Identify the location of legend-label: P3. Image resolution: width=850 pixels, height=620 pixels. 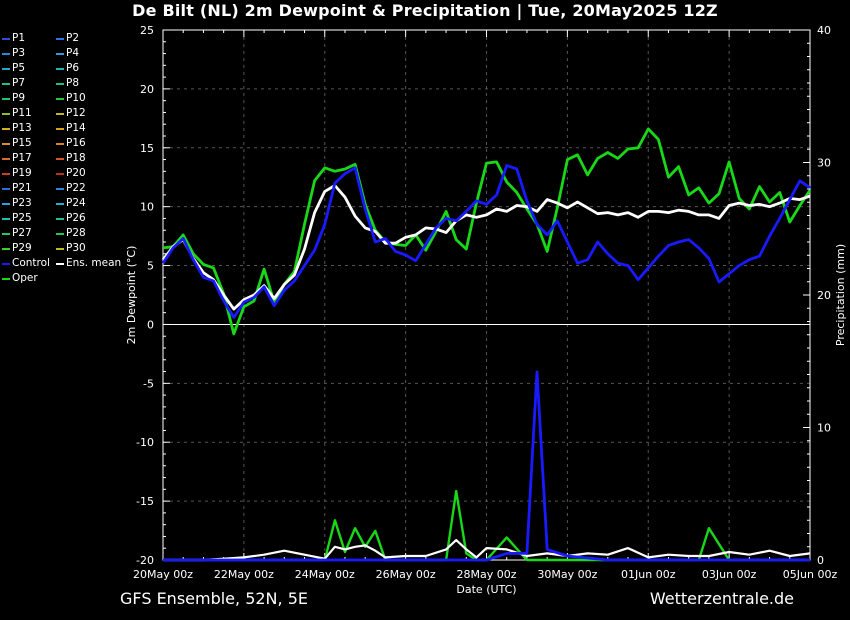
(19, 53).